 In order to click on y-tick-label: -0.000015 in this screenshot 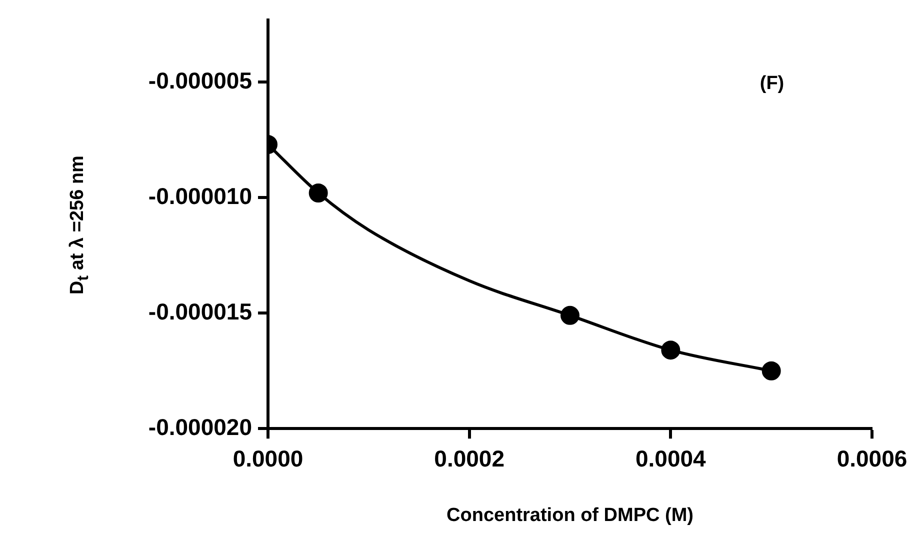, I will do `click(200, 311)`.